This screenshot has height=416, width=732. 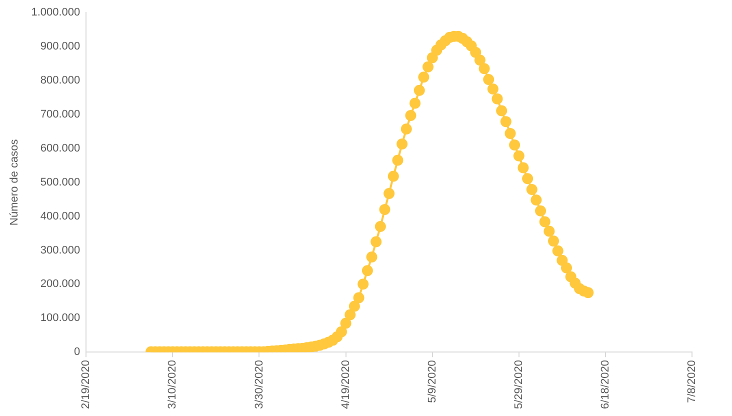 What do you see at coordinates (346, 384) in the screenshot?
I see `x-tick-label: 4/19/2020` at bounding box center [346, 384].